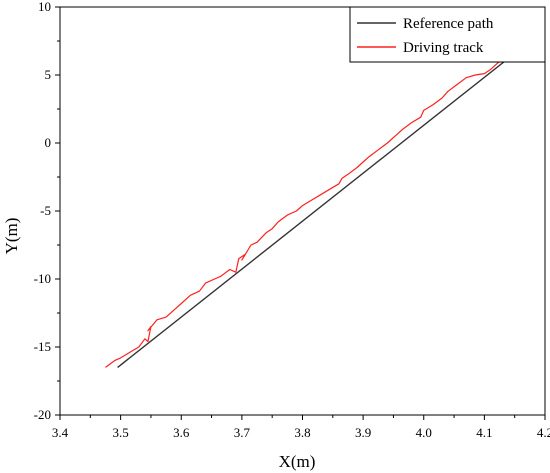 This screenshot has height=473, width=550. I want to click on legend: Reference path Driving track, so click(447, 34).